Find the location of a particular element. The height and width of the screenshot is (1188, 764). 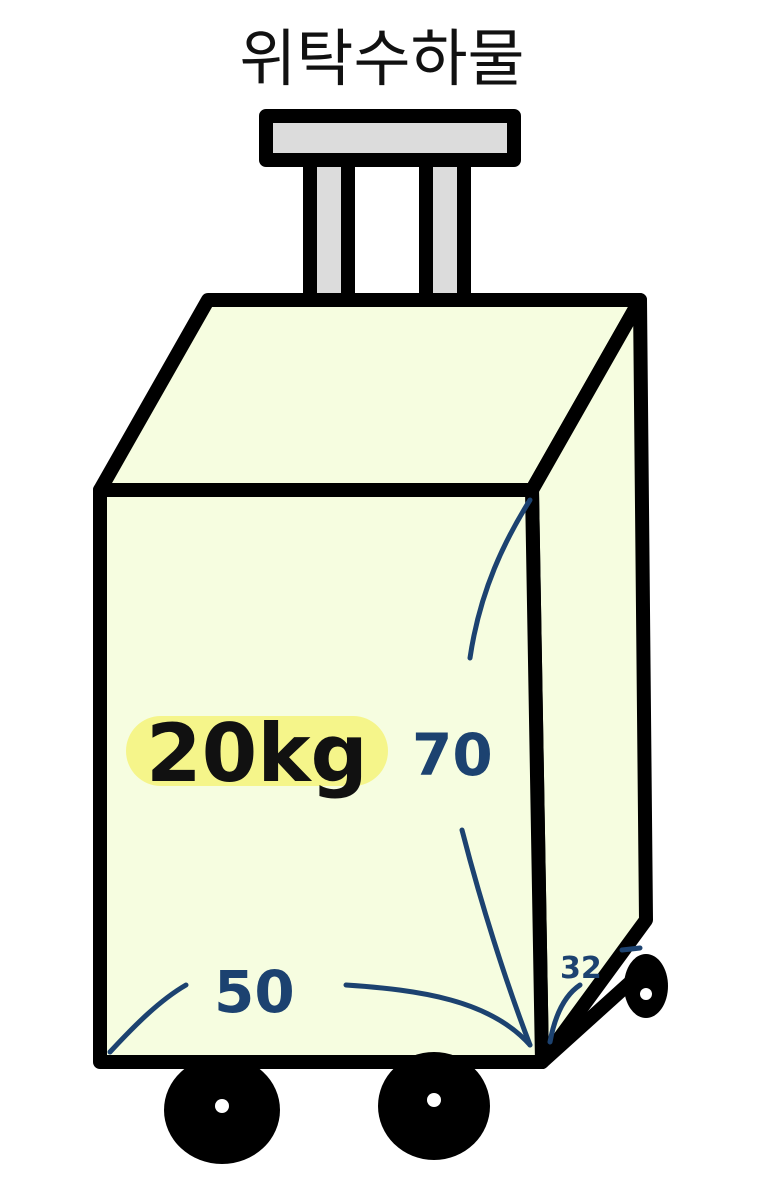

weight-highlight is located at coordinates (257, 751).